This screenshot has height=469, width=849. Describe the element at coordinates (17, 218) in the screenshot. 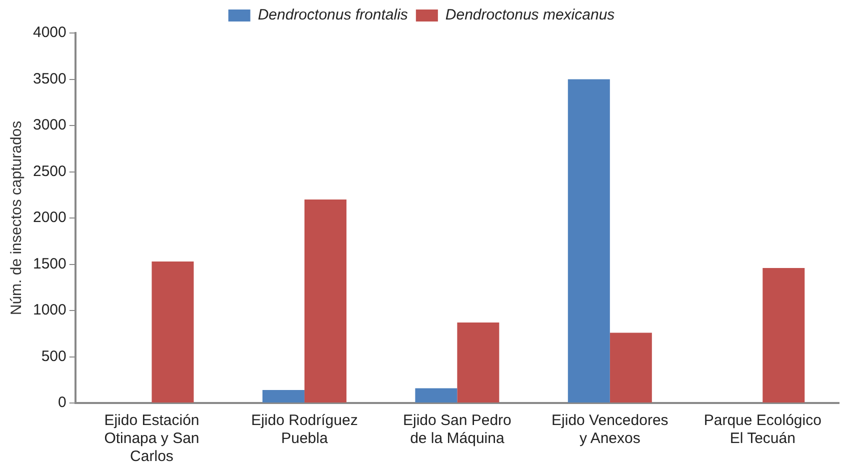

I see `y-axis-title: Núm. de insectos capturados` at that location.